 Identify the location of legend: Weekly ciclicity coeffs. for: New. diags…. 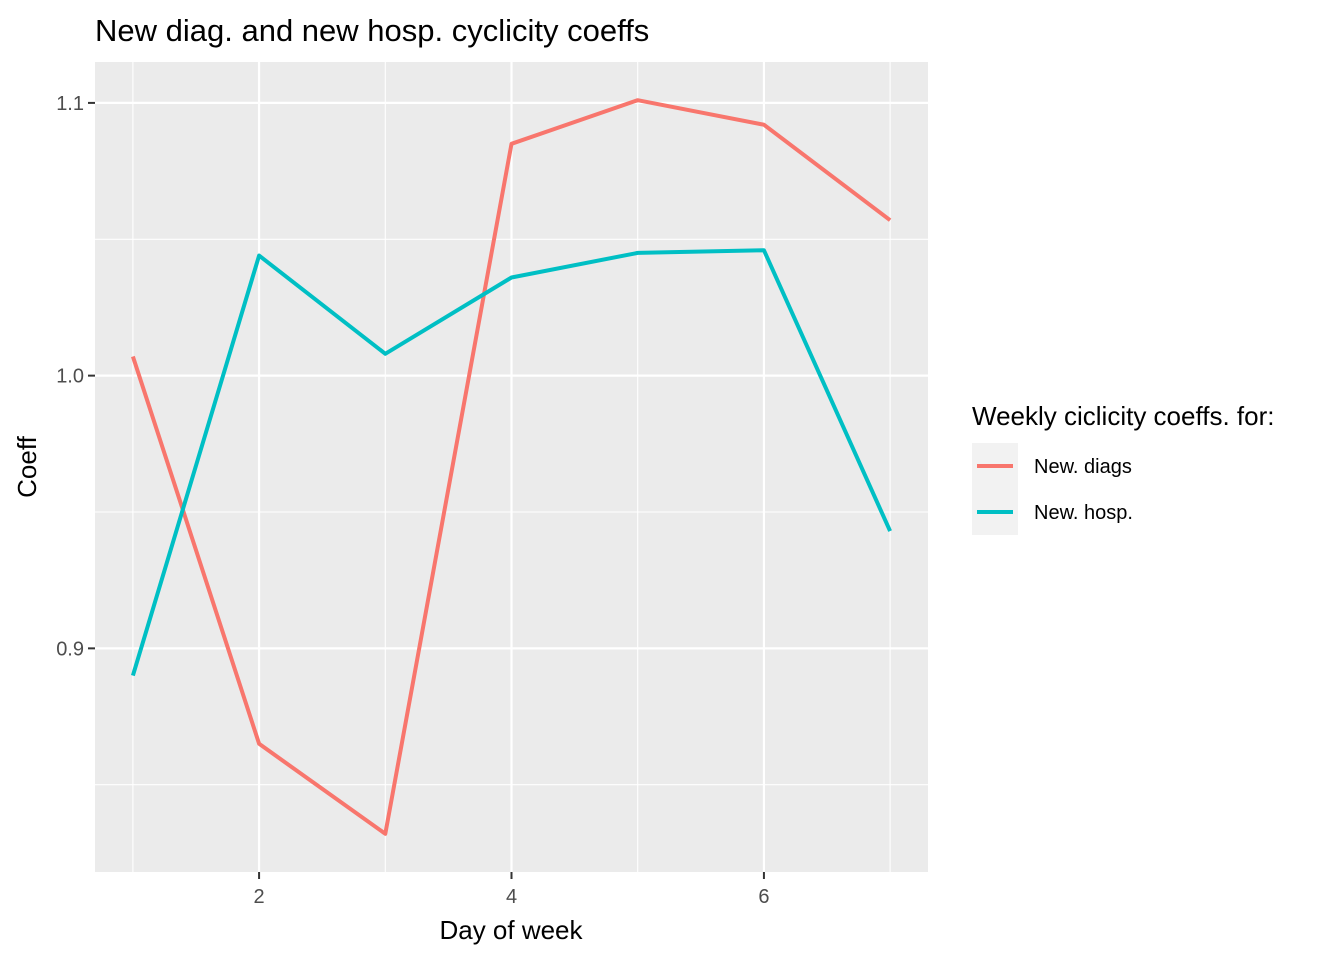
(1123, 468).